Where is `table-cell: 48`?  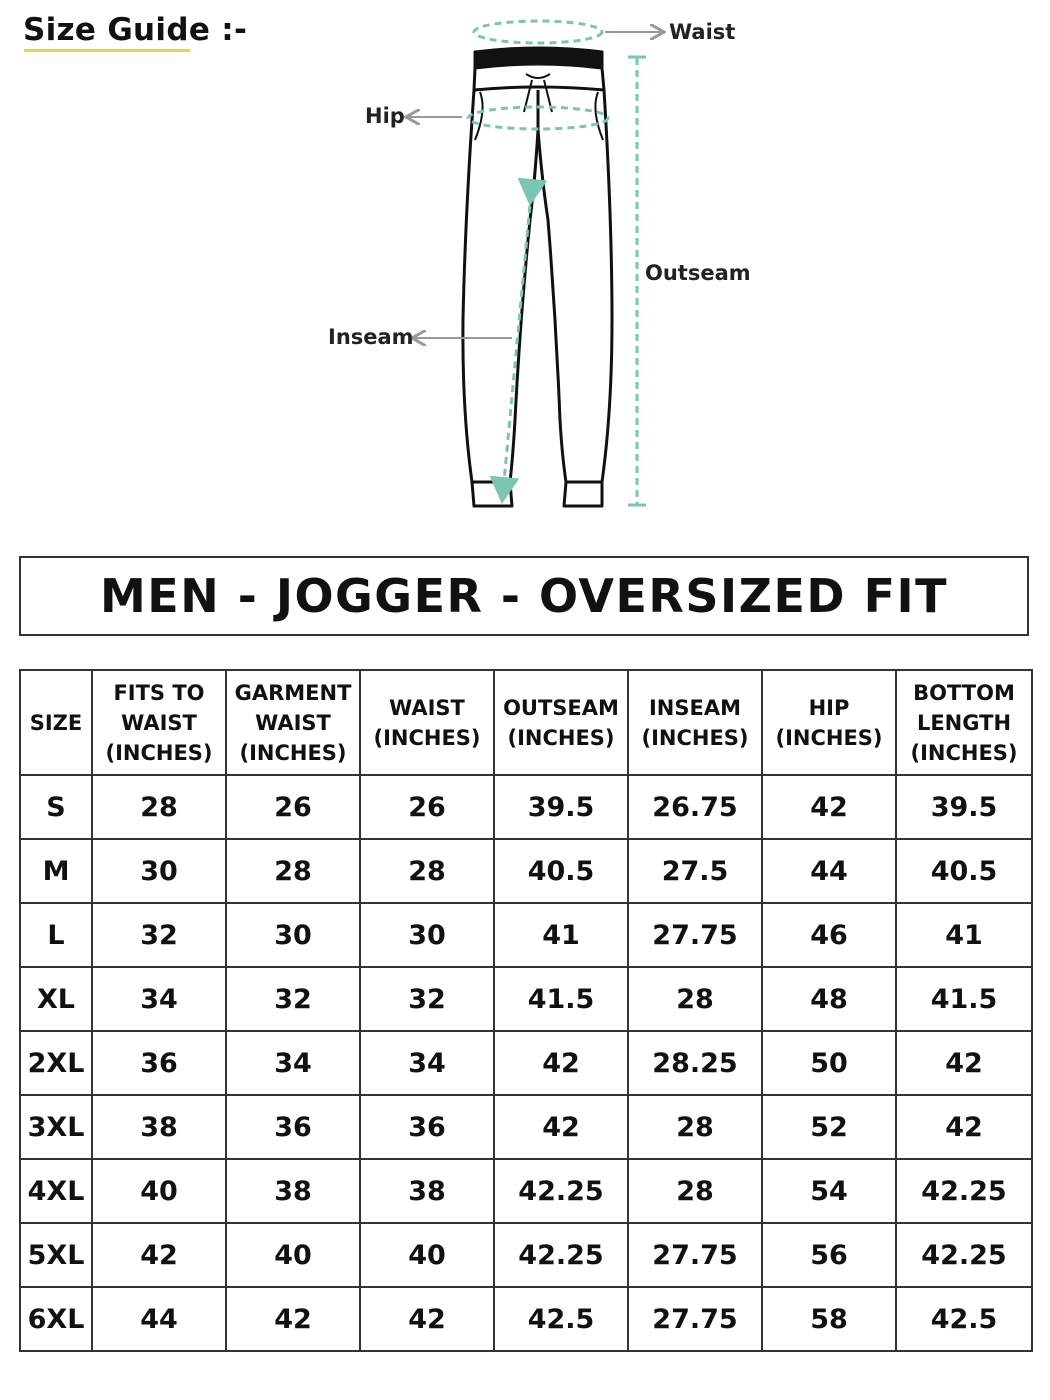 table-cell: 48 is located at coordinates (829, 999).